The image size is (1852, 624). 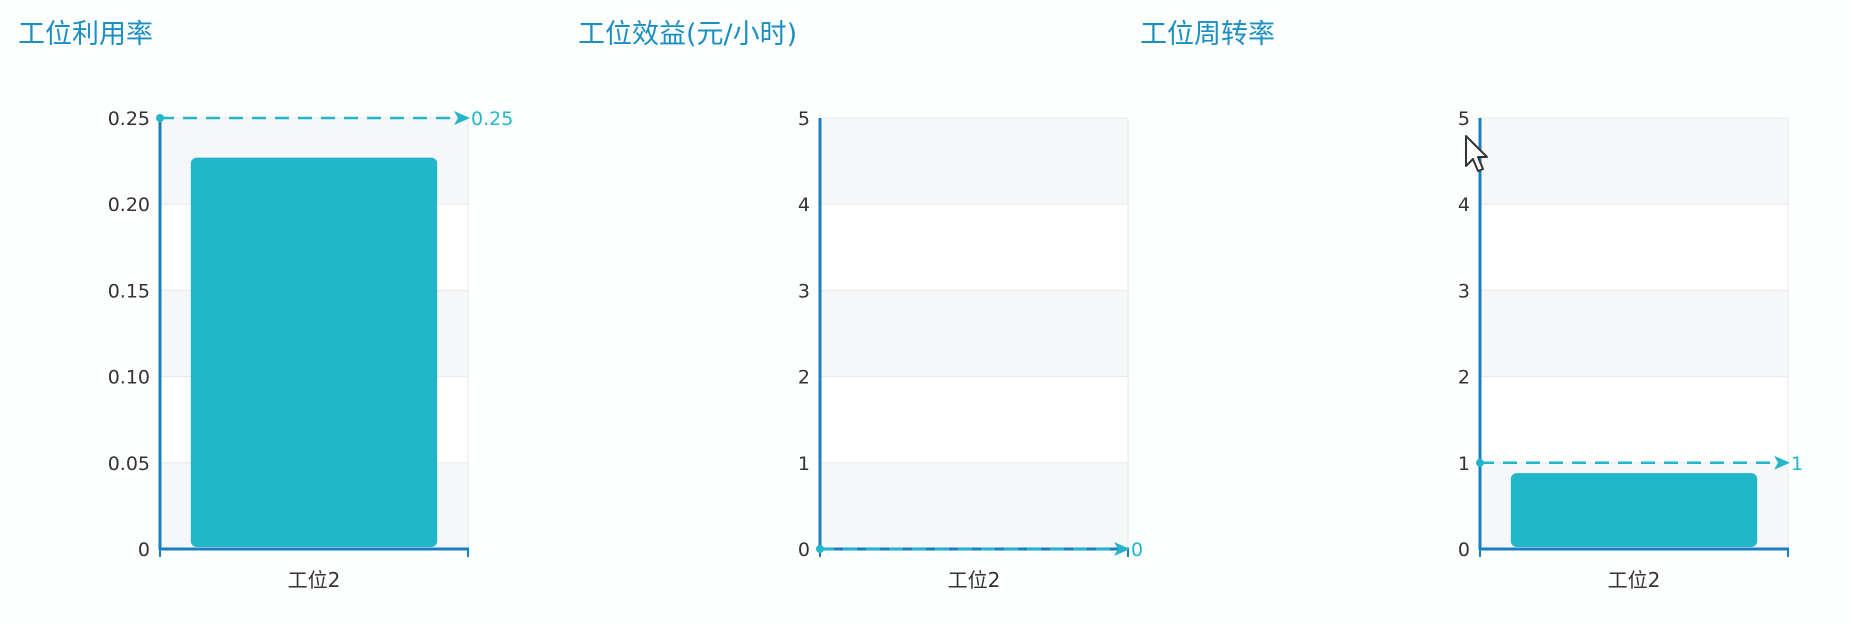 I want to click on markline-label: 0.25, so click(x=492, y=119).